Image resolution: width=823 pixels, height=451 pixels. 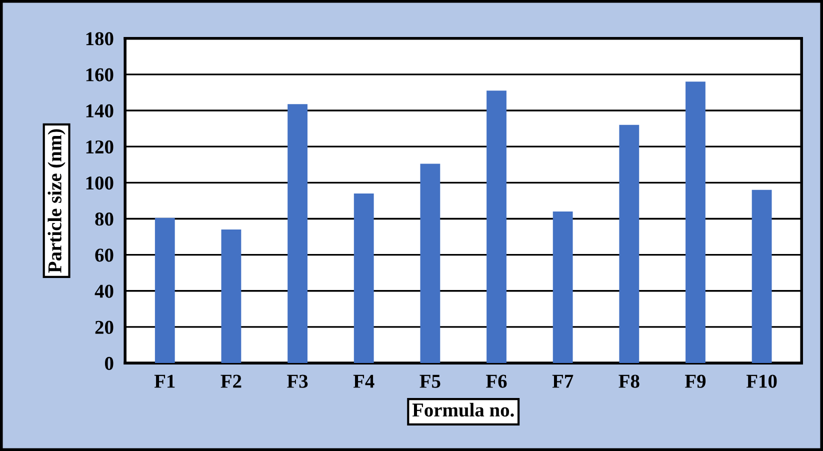 I want to click on y-tick-label: 60, so click(x=104, y=255).